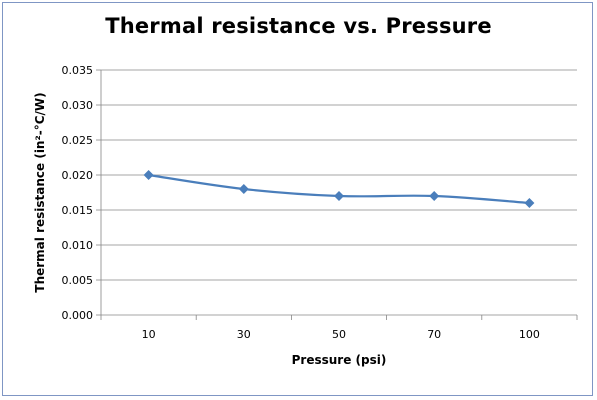  What do you see at coordinates (78, 280) in the screenshot?
I see `y-tick-label: 0.005` at bounding box center [78, 280].